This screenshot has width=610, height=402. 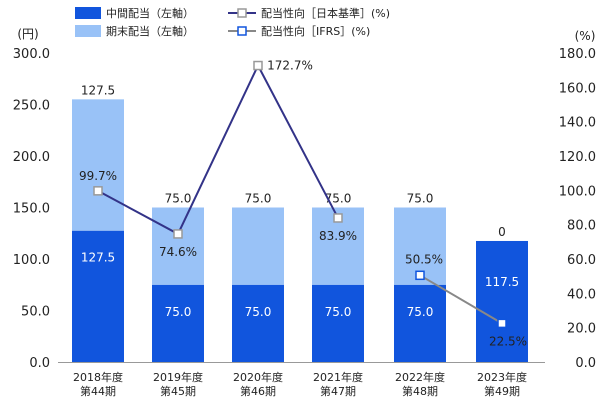 I want to click on payout-label-jgaap: 74.6%, so click(x=178, y=252).